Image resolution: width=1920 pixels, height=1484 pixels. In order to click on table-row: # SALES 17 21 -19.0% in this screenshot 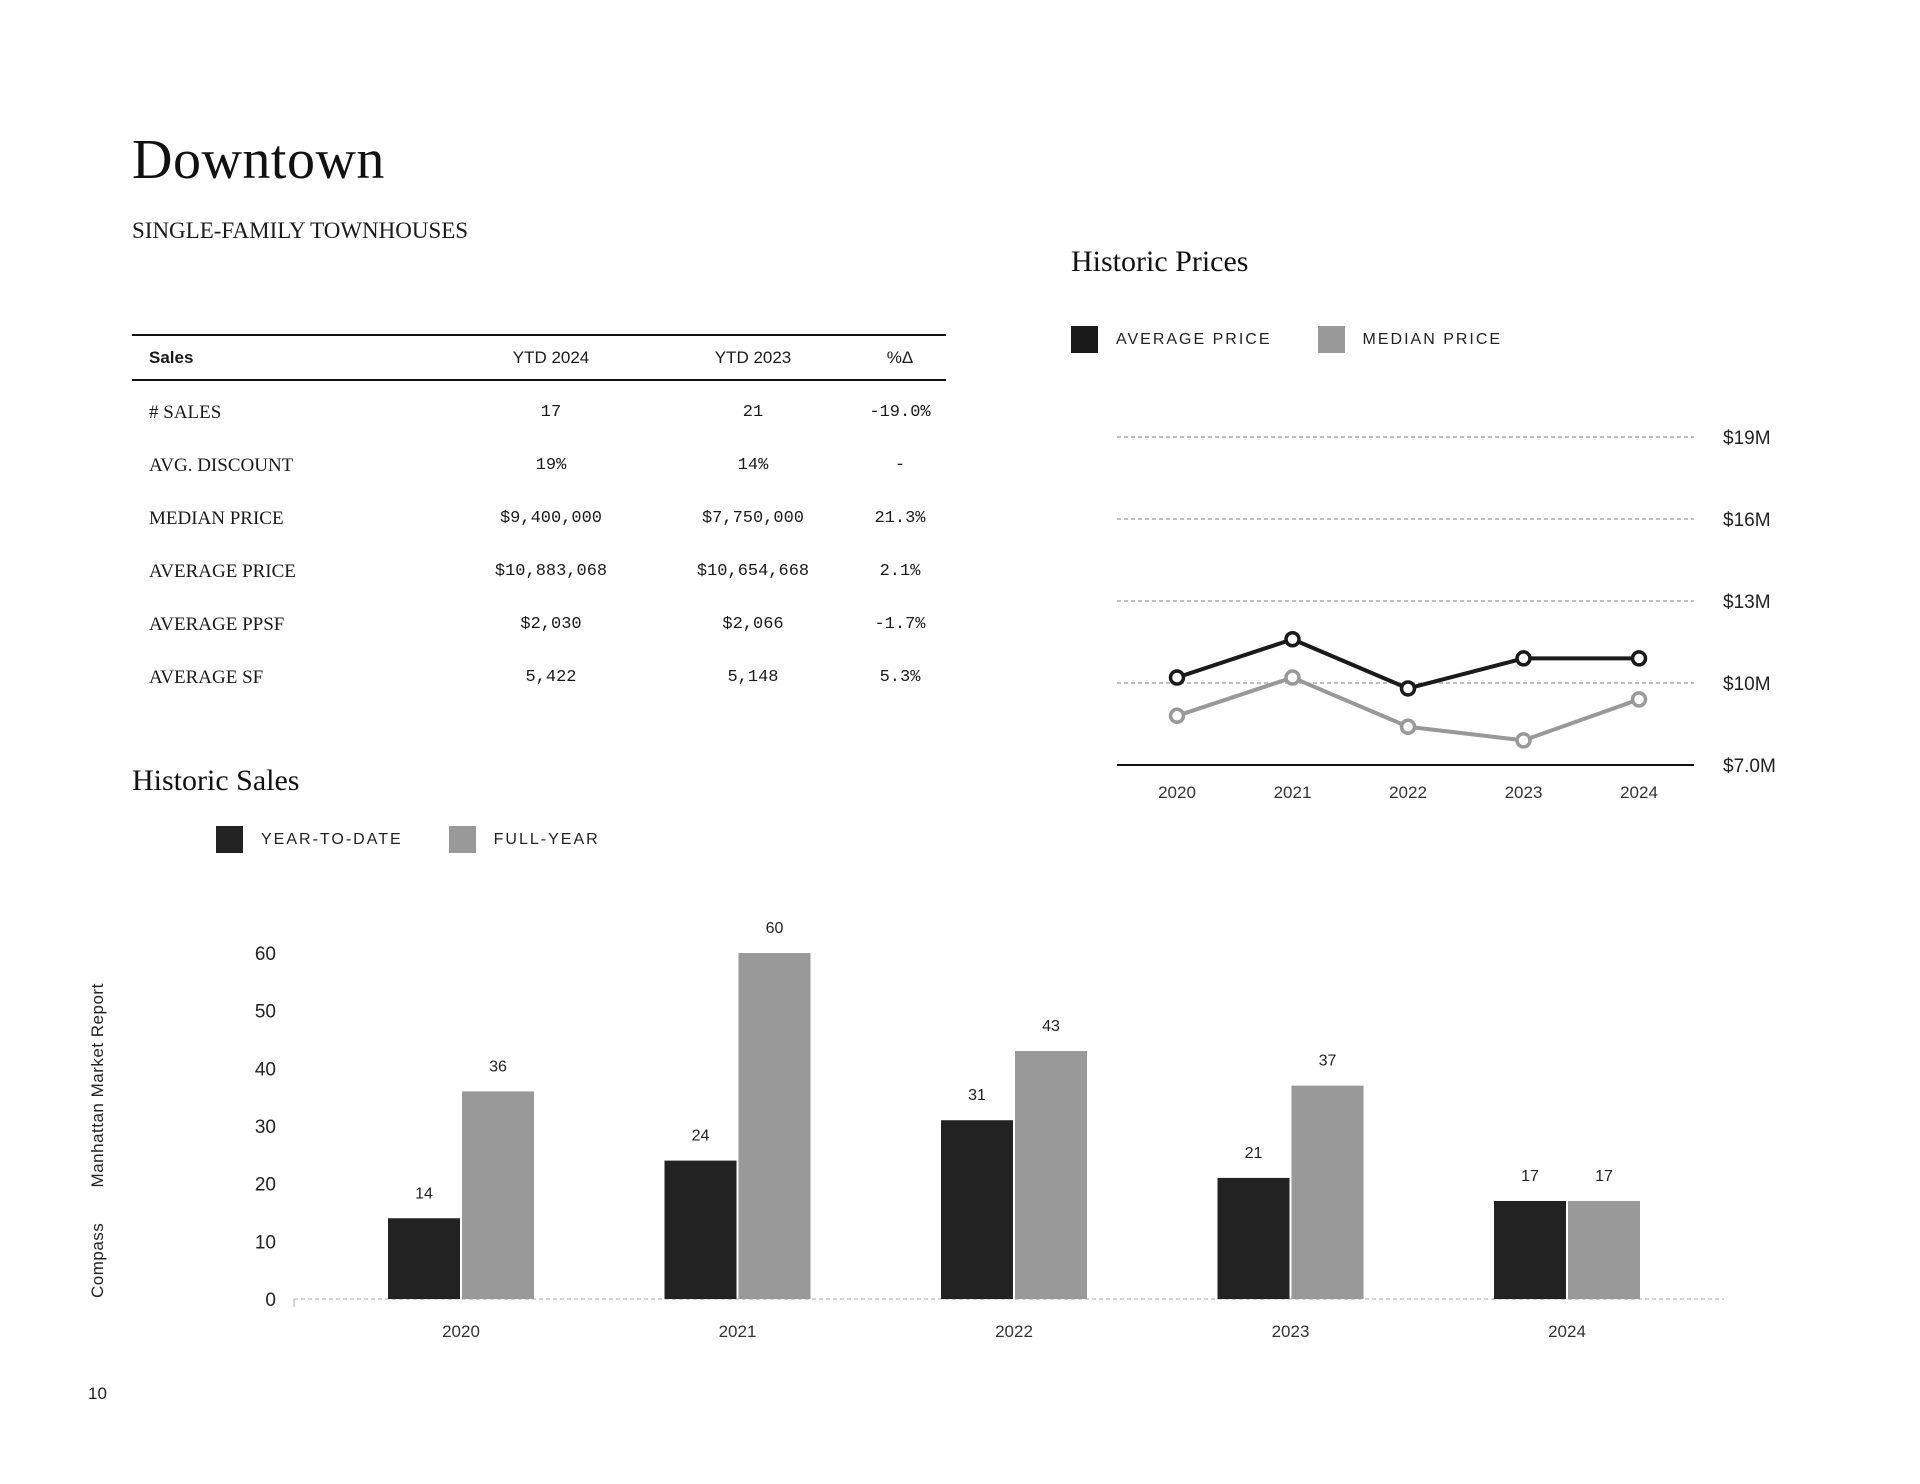, I will do `click(539, 409)`.